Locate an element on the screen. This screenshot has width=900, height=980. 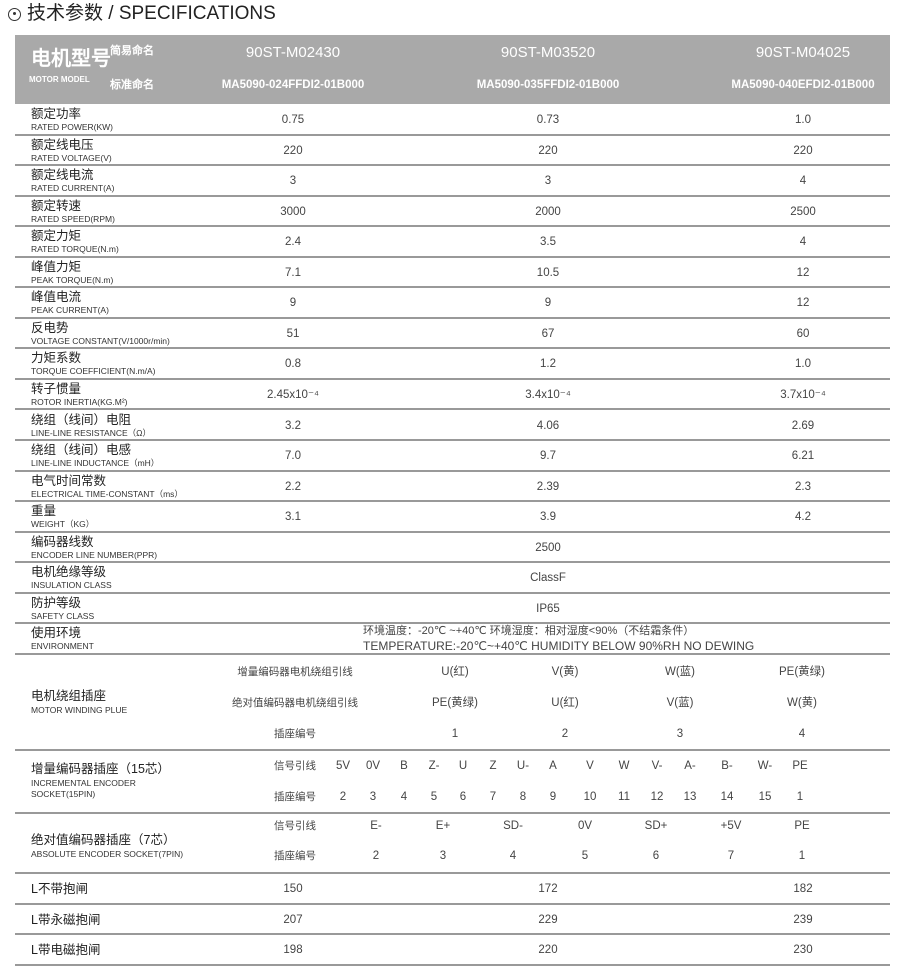
param-name-en: INSULATION CLASS is located at coordinates (71, 585).